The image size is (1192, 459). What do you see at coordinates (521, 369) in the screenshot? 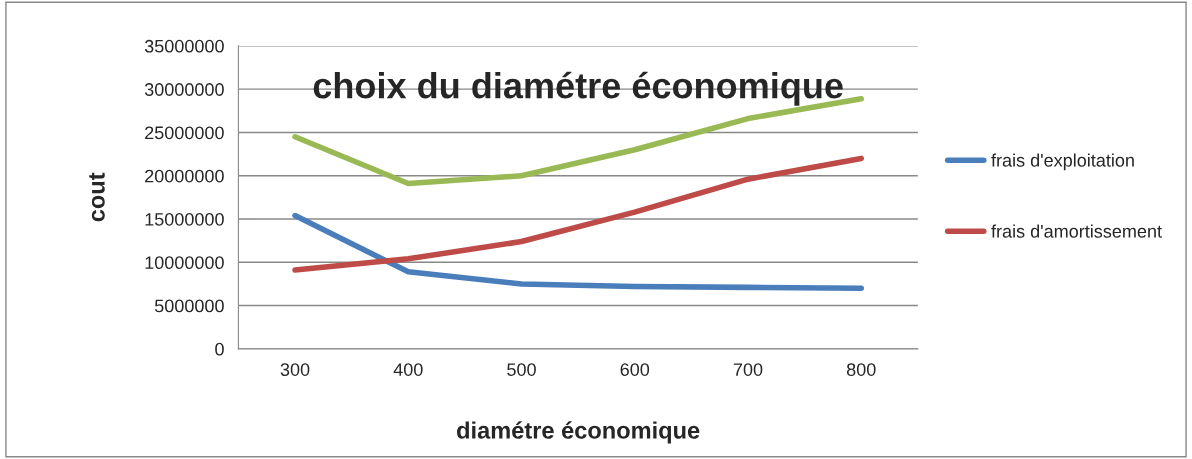
I see `x-tick-label: 500` at bounding box center [521, 369].